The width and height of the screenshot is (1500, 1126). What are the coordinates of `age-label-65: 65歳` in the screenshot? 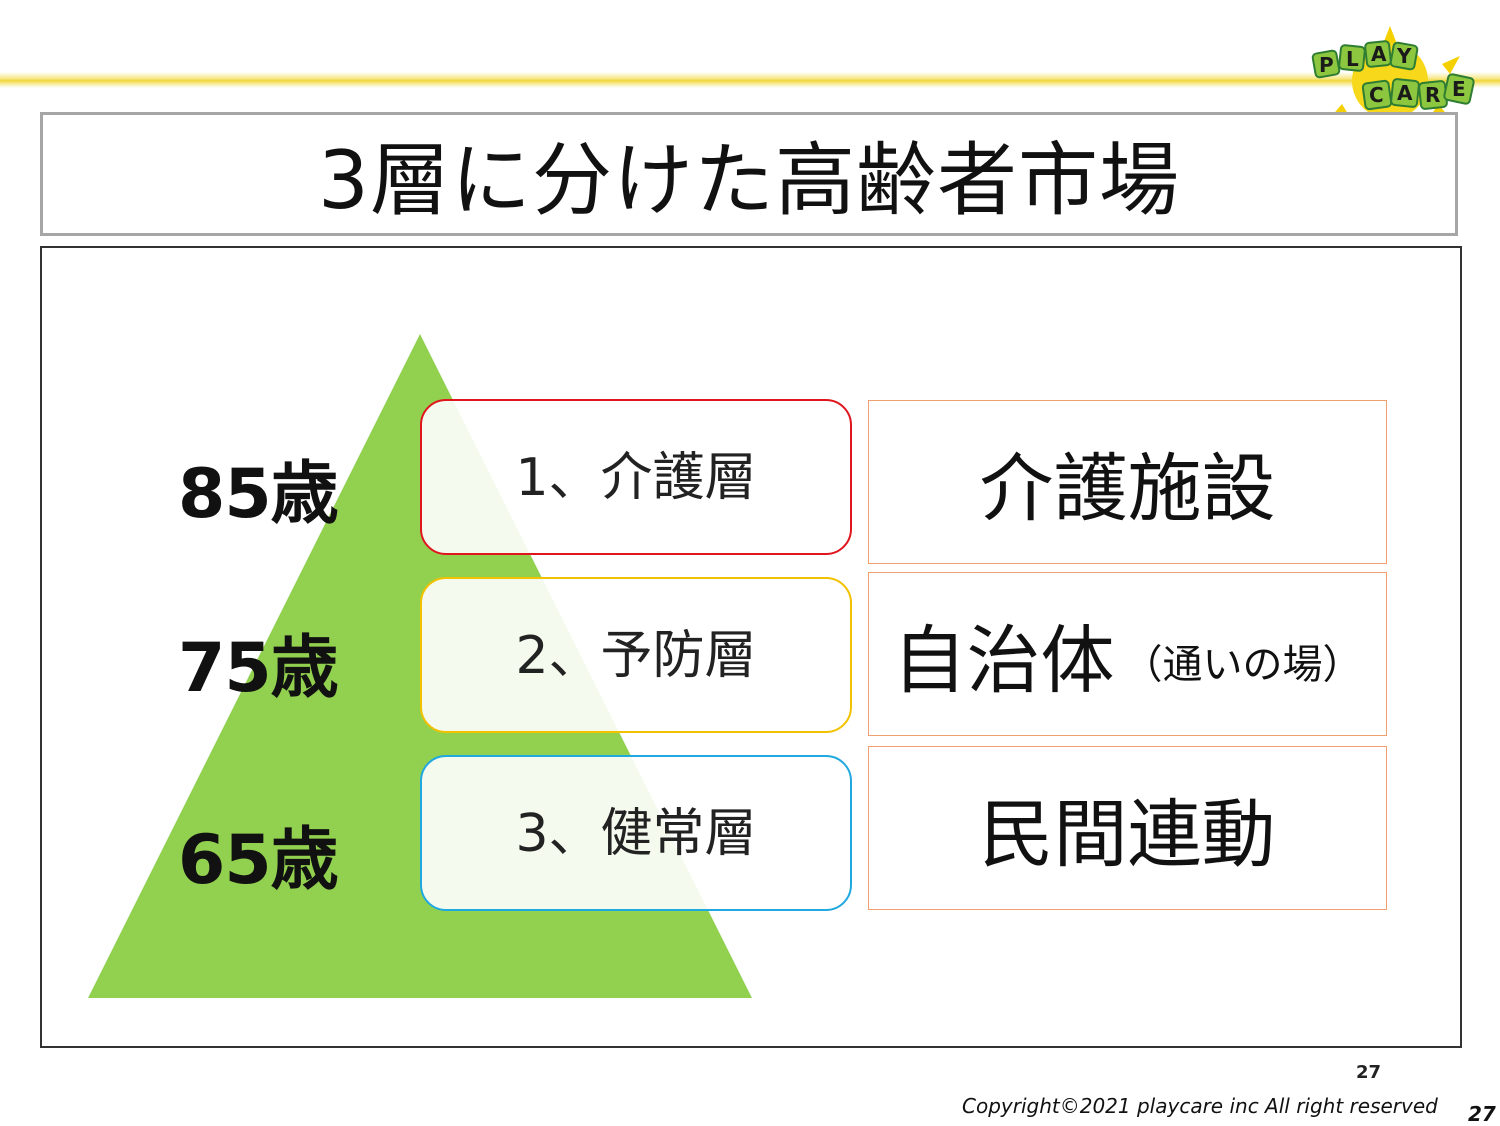 It's located at (258, 860).